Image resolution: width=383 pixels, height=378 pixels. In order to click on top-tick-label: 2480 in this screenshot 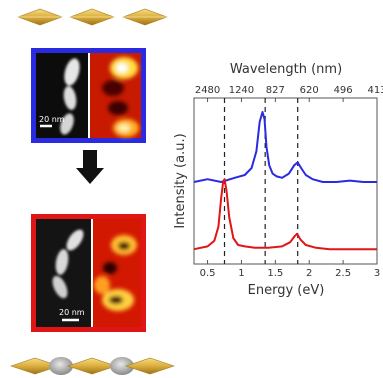, I will do `click(207, 90)`.